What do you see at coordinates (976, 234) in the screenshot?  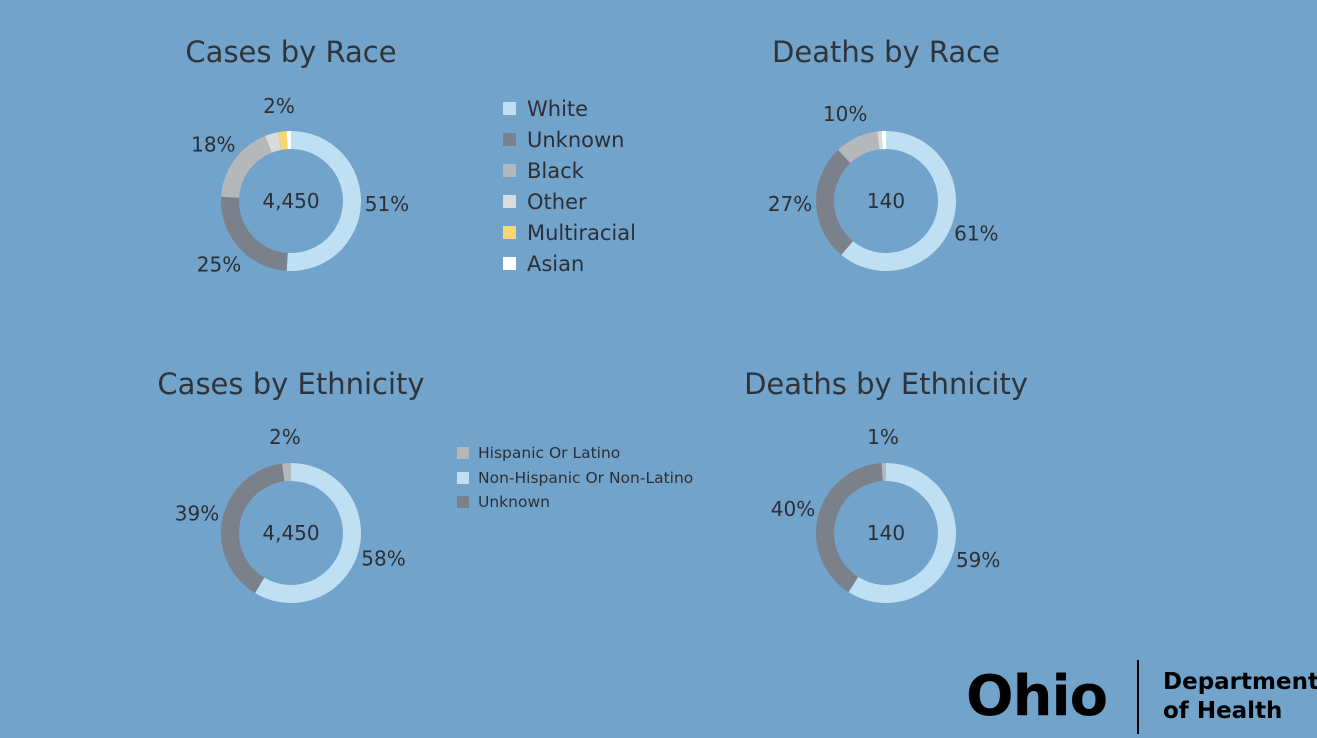 I see `slice-percent-label: 61%` at bounding box center [976, 234].